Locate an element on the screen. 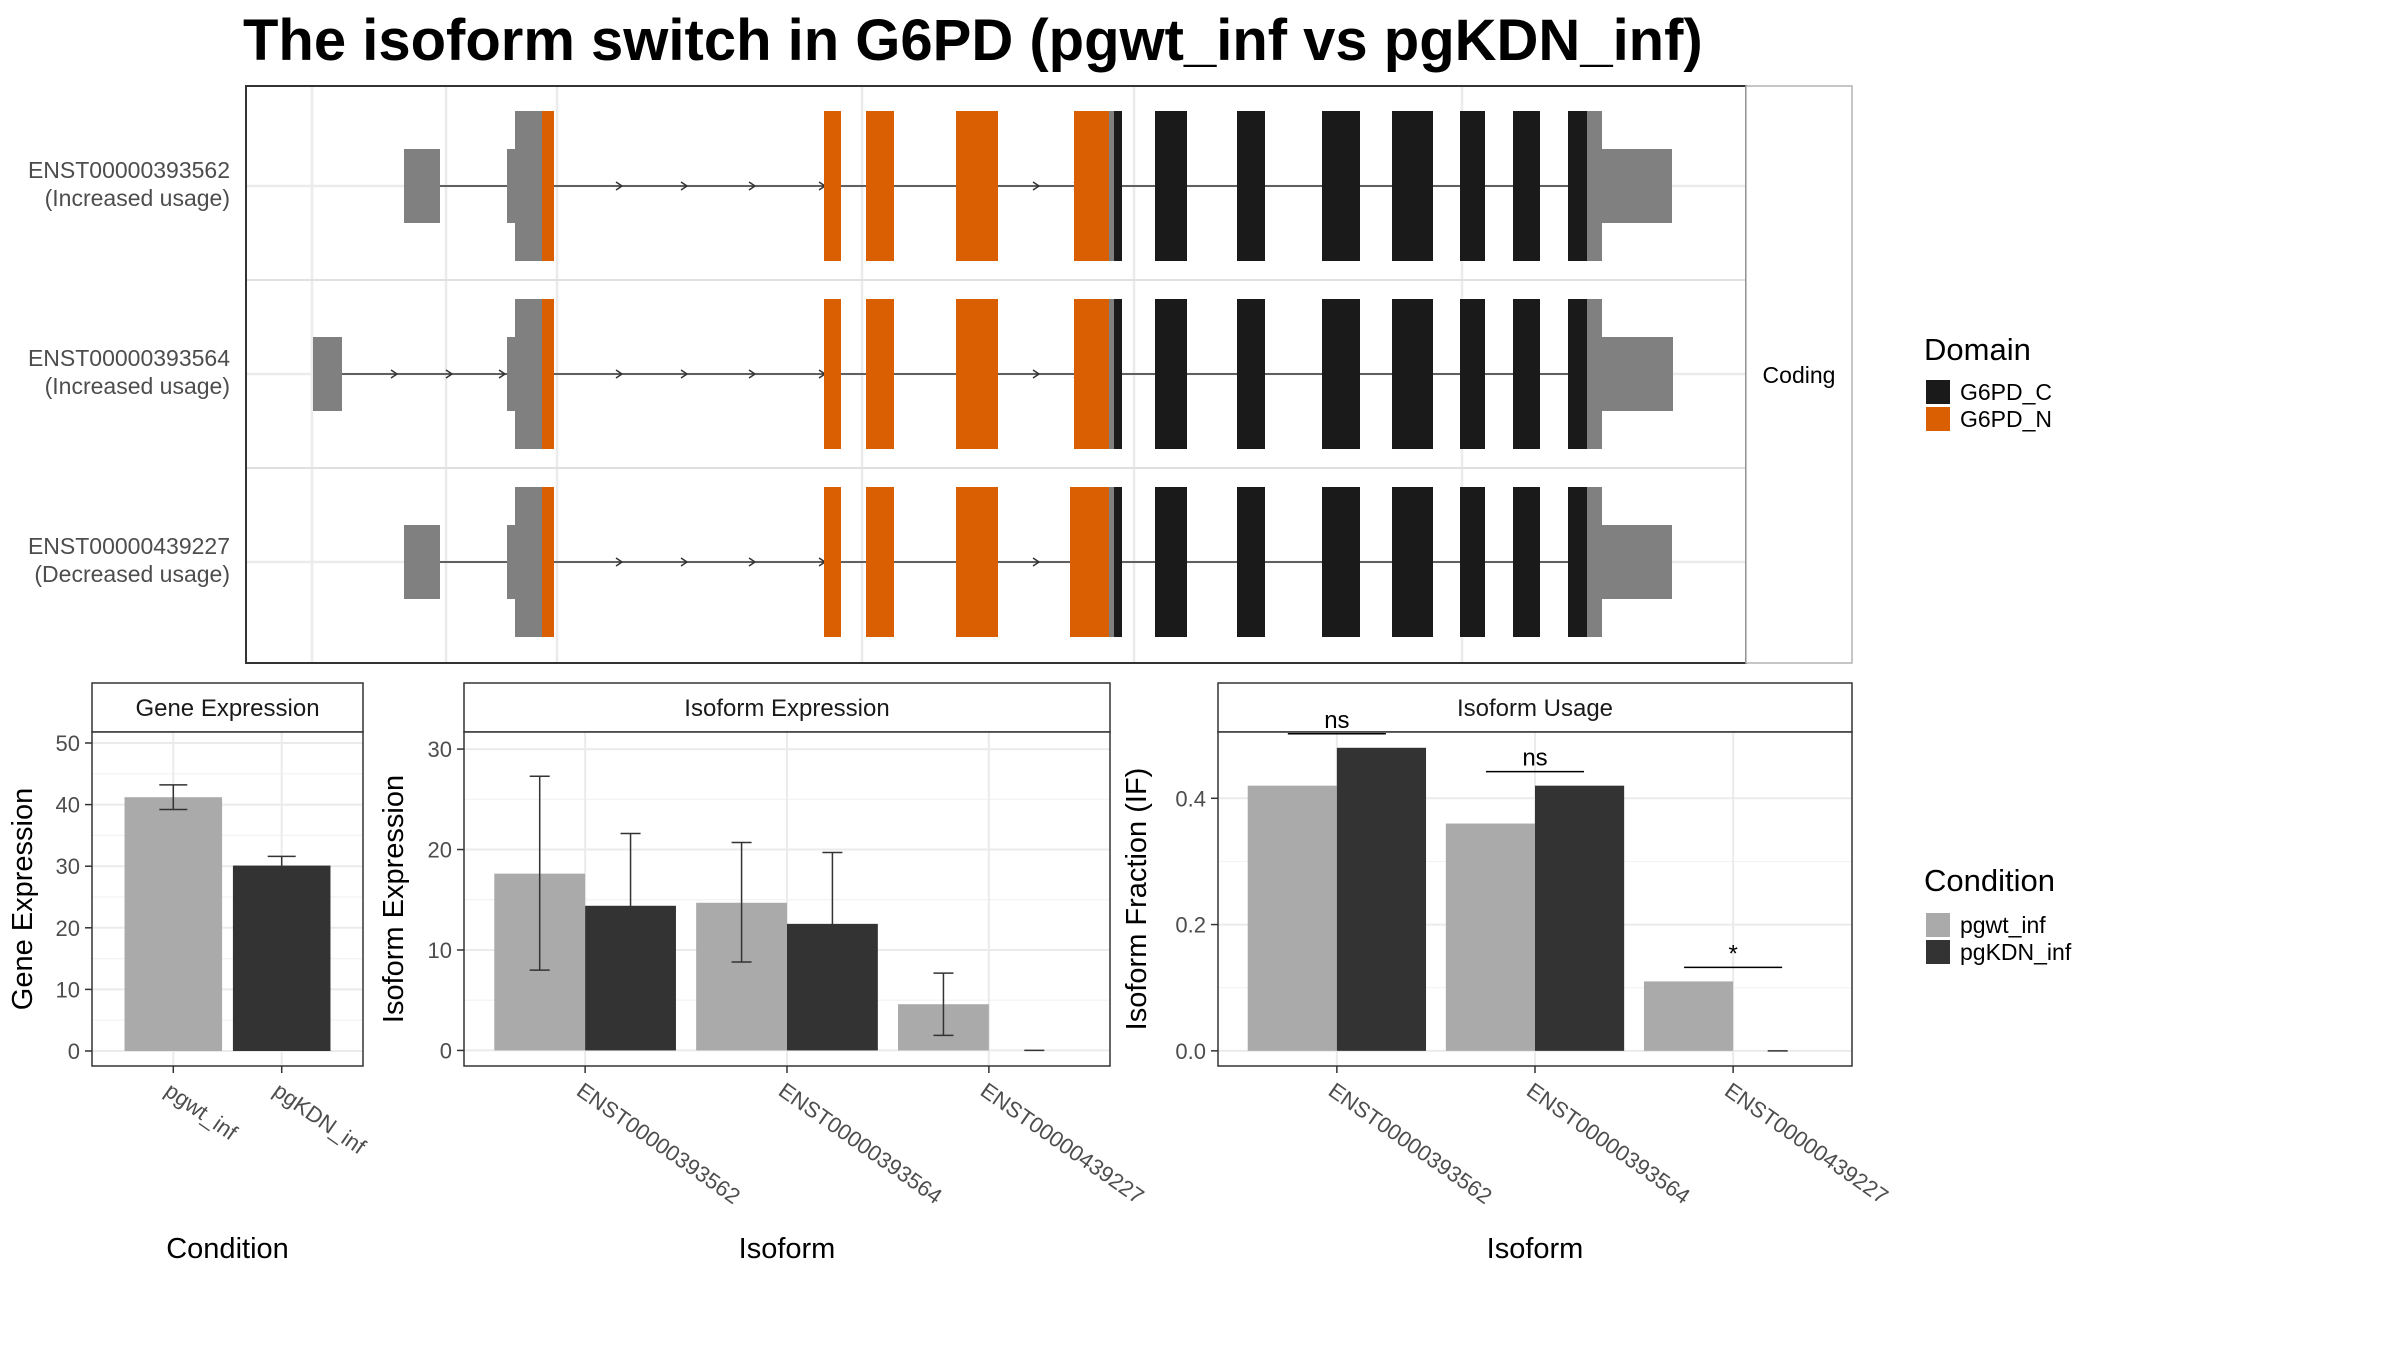 Image resolution: width=2400 pixels, height=1350 pixels. x-tick-label: pgwt_inf is located at coordinates (201, 1112).